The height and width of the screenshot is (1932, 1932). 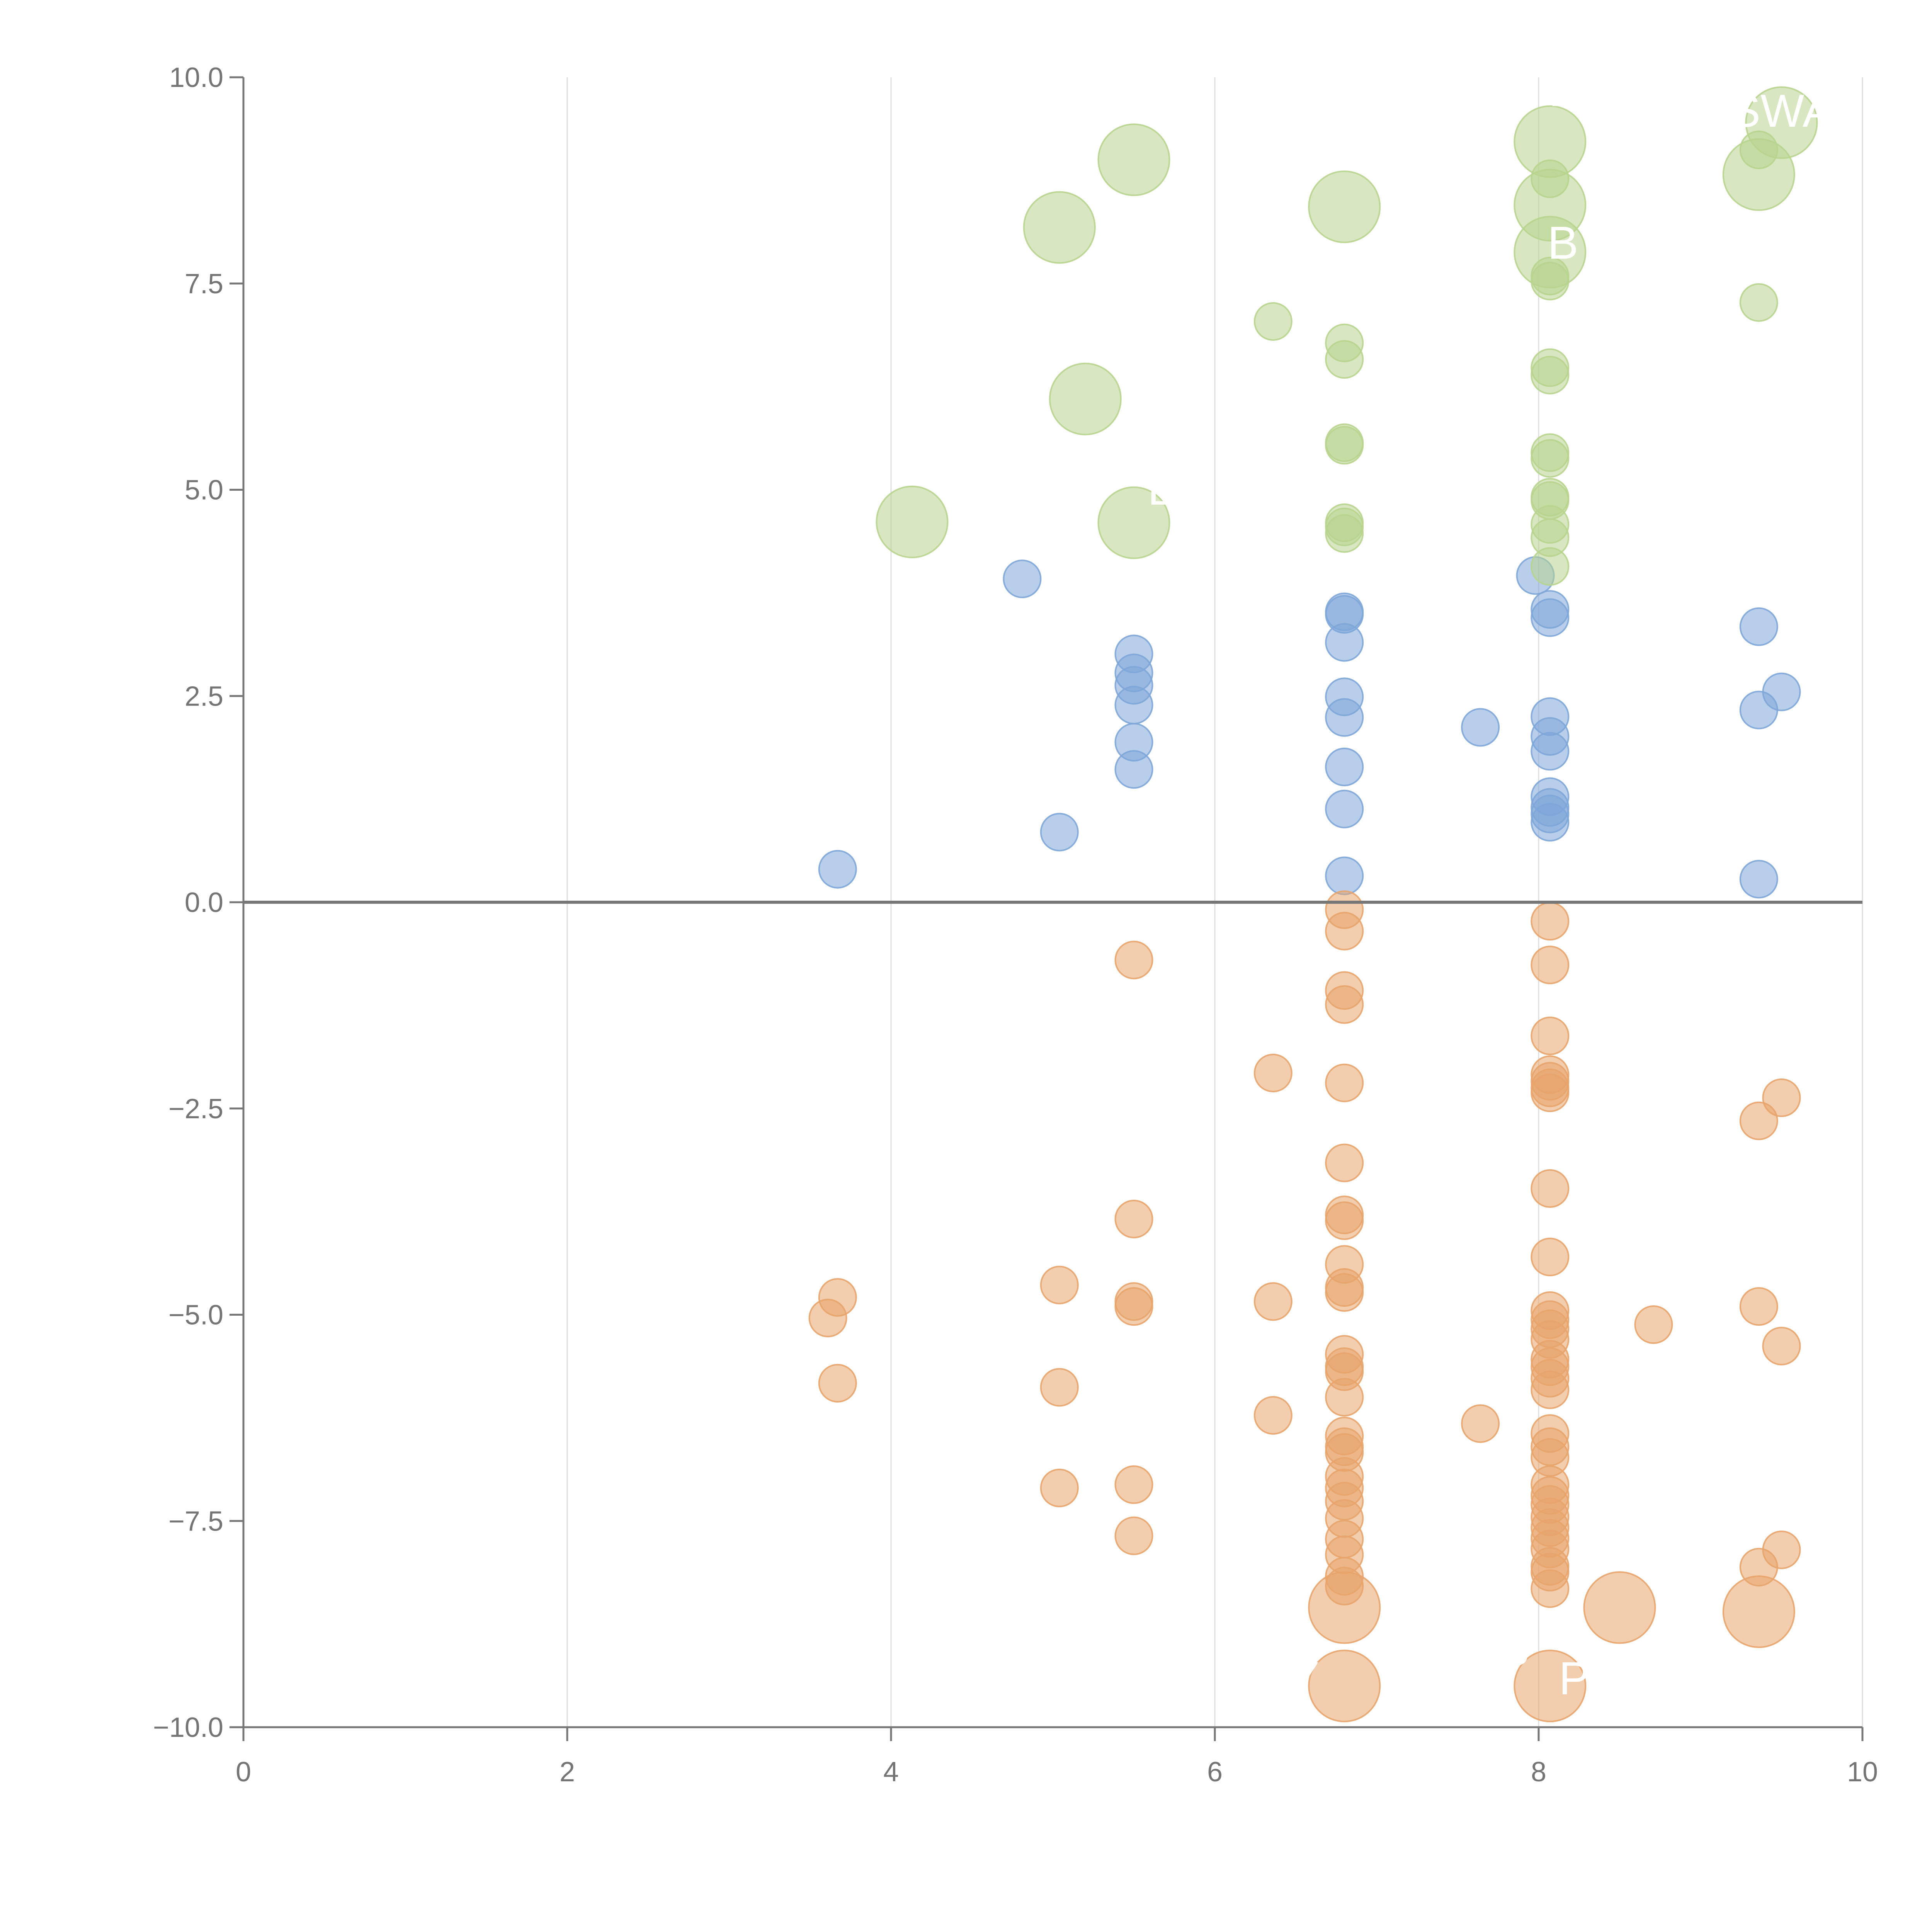 I want to click on x-tick-label: 10, so click(x=1863, y=1772).